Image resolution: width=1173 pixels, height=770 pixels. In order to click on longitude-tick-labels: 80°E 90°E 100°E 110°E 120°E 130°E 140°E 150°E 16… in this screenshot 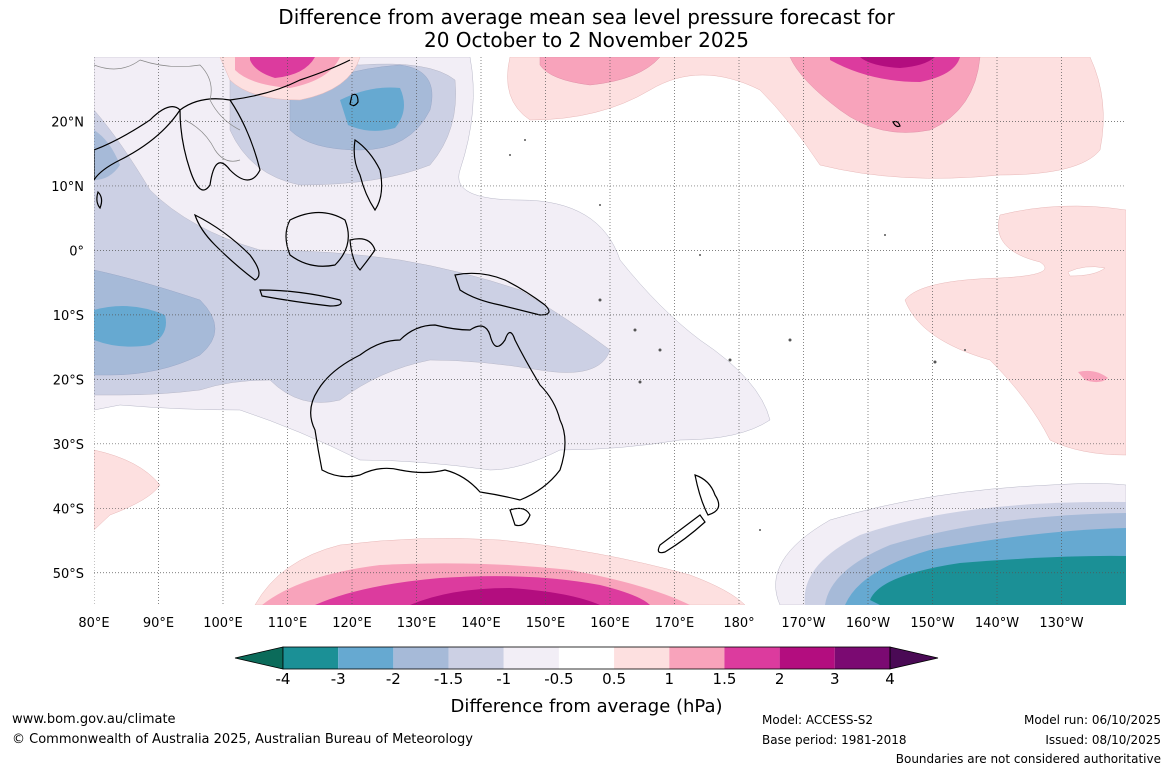, I will do `click(580, 623)`.